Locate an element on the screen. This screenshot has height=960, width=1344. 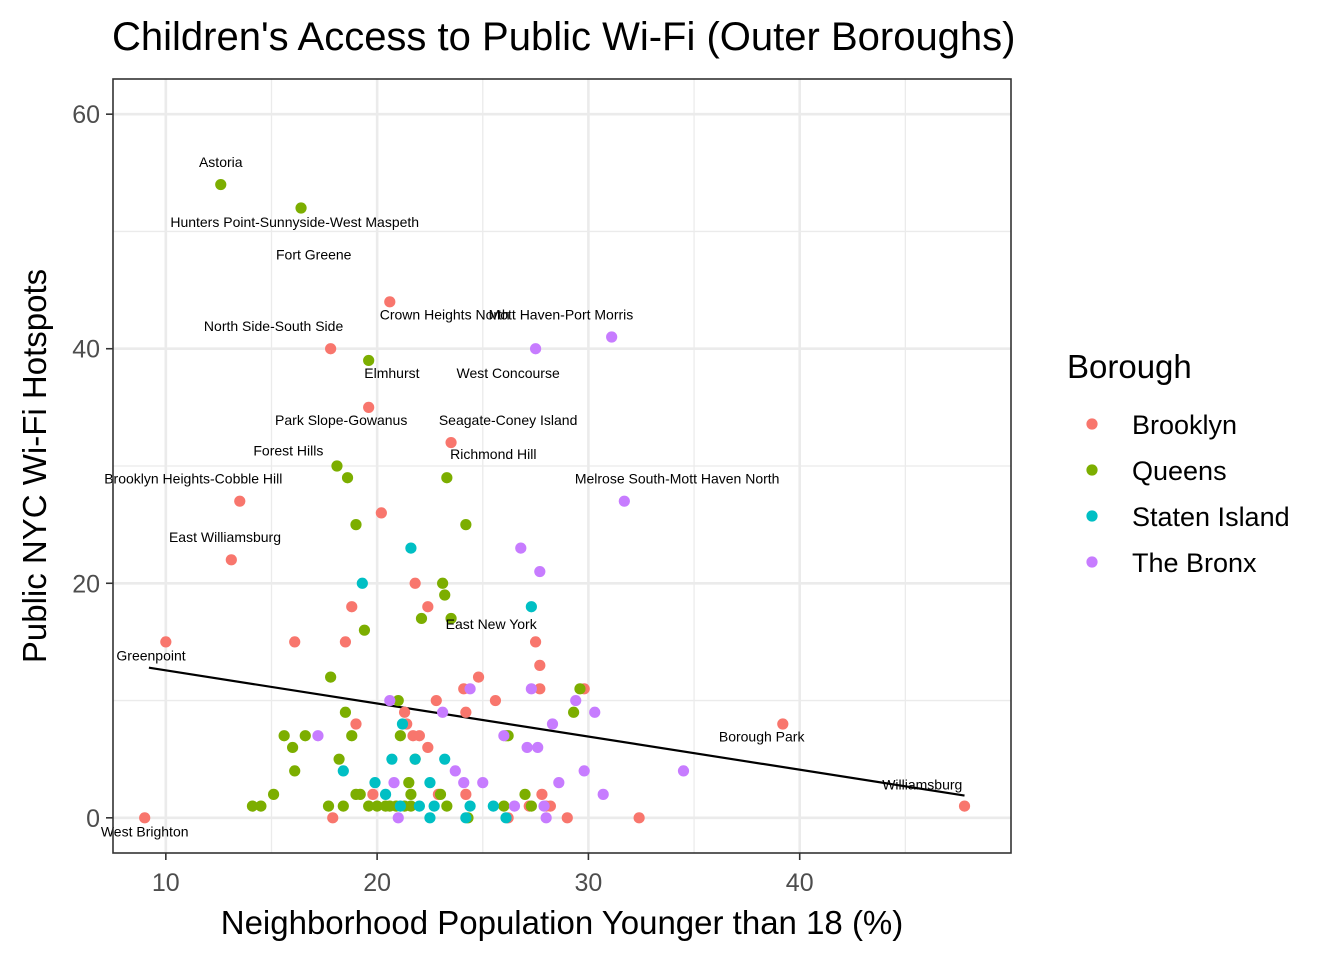
trend-line is located at coordinates (556, 731).